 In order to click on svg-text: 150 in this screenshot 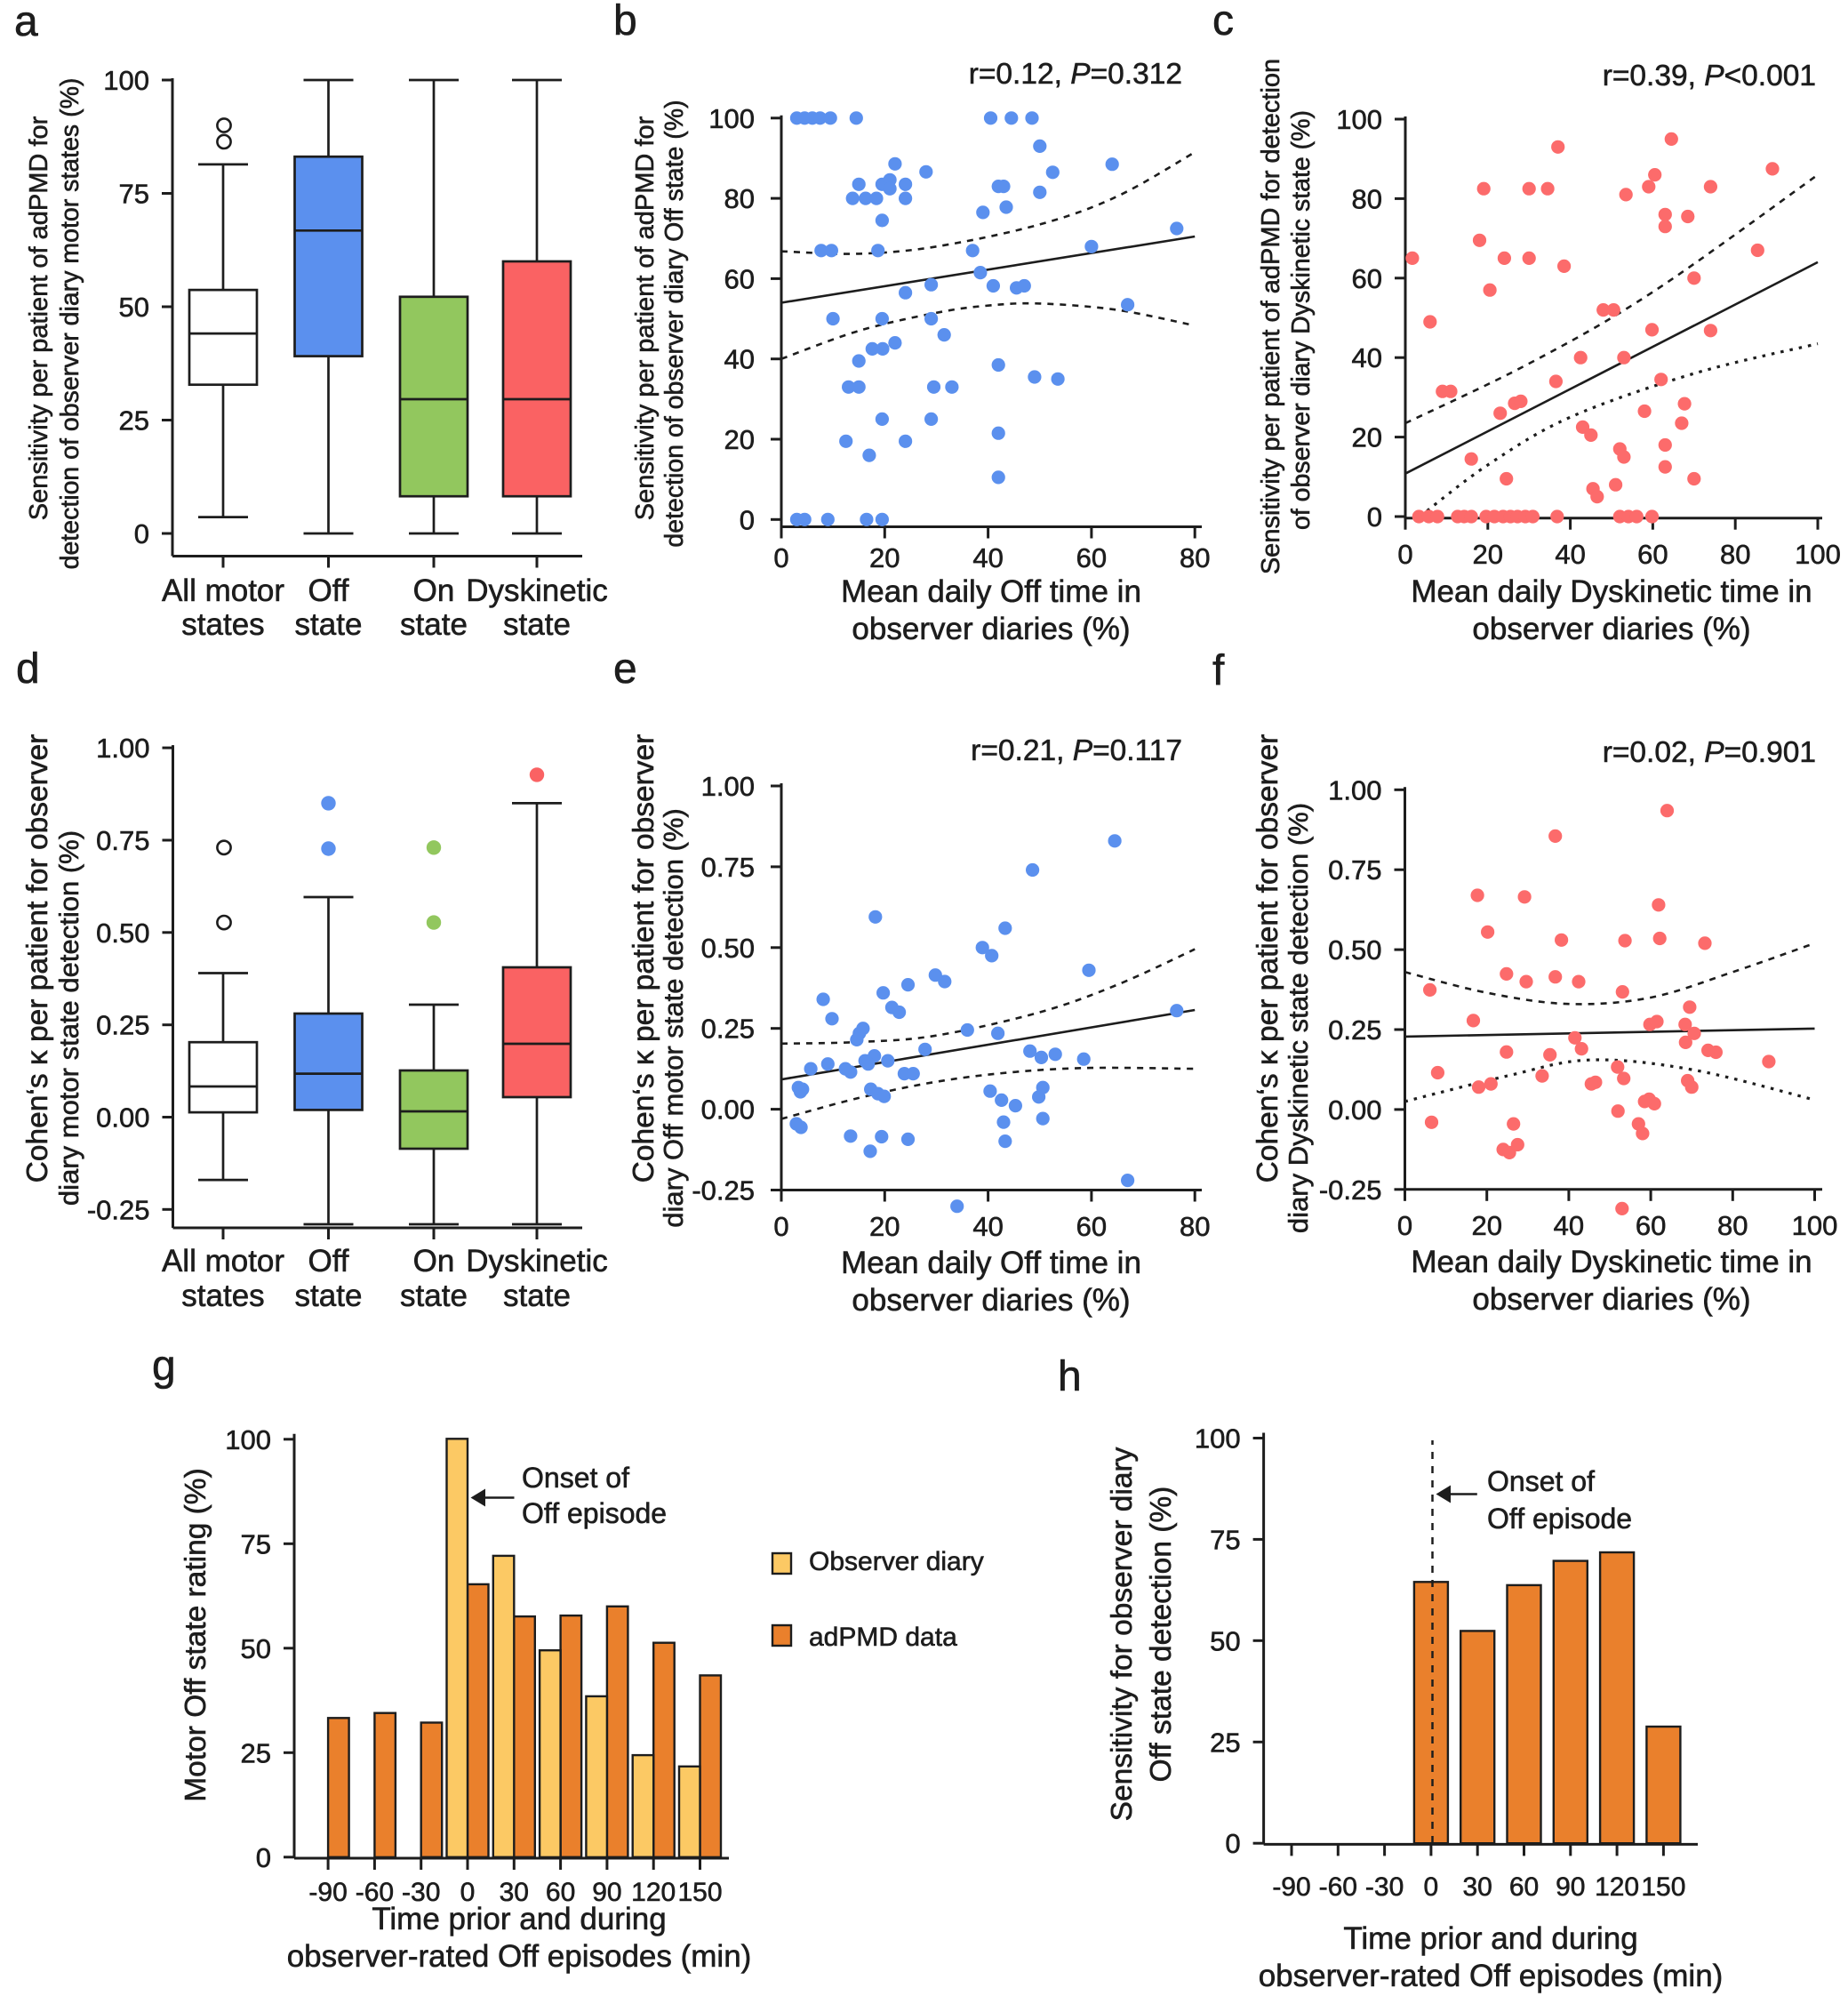, I will do `click(699, 1892)`.